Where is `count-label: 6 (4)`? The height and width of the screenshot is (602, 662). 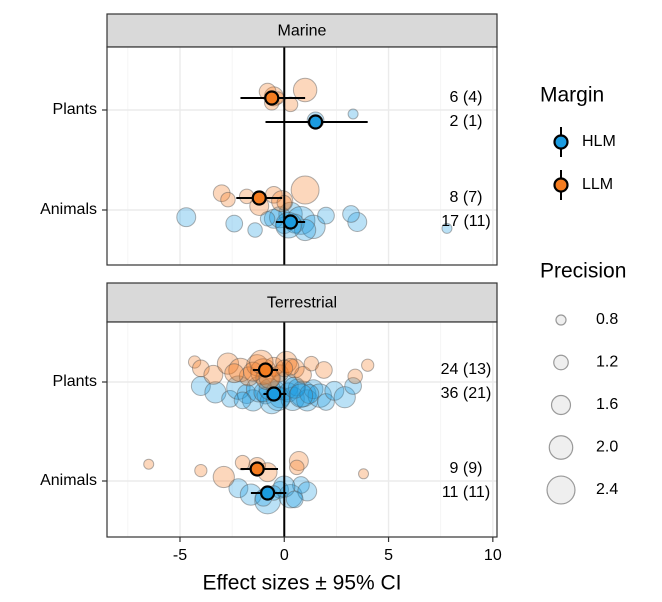 count-label: 6 (4) is located at coordinates (466, 97).